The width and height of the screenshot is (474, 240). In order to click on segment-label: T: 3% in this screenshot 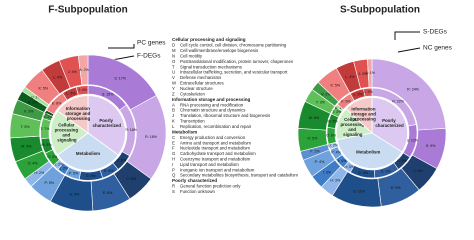, I will do `click(321, 102)`.